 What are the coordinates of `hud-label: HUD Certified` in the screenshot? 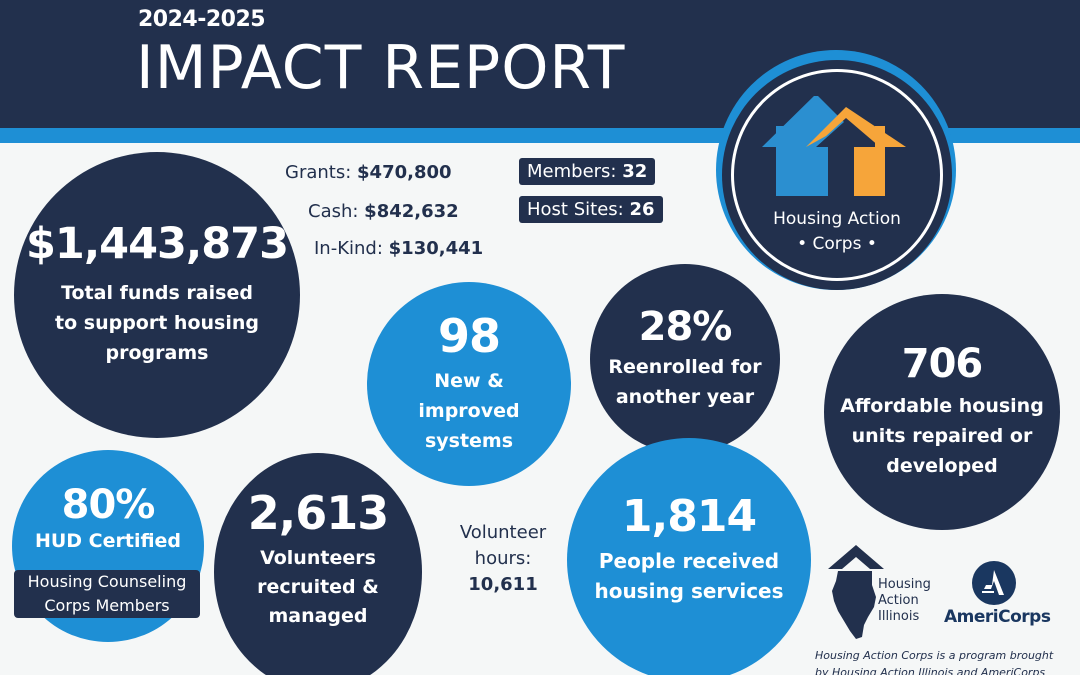 It's located at (108, 541).